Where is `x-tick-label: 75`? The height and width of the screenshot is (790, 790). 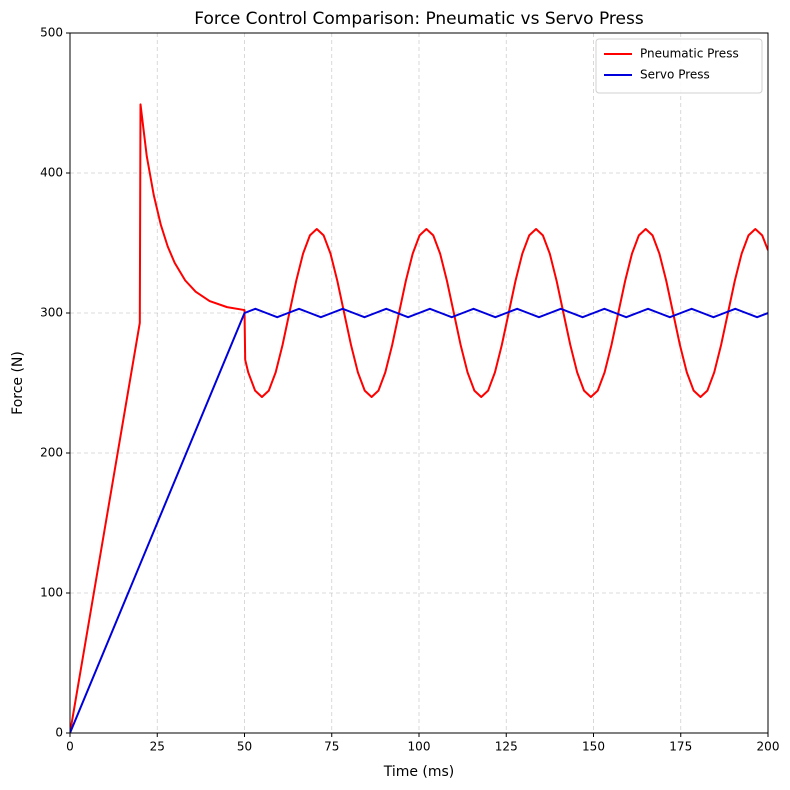
x-tick-label: 75 is located at coordinates (331, 747).